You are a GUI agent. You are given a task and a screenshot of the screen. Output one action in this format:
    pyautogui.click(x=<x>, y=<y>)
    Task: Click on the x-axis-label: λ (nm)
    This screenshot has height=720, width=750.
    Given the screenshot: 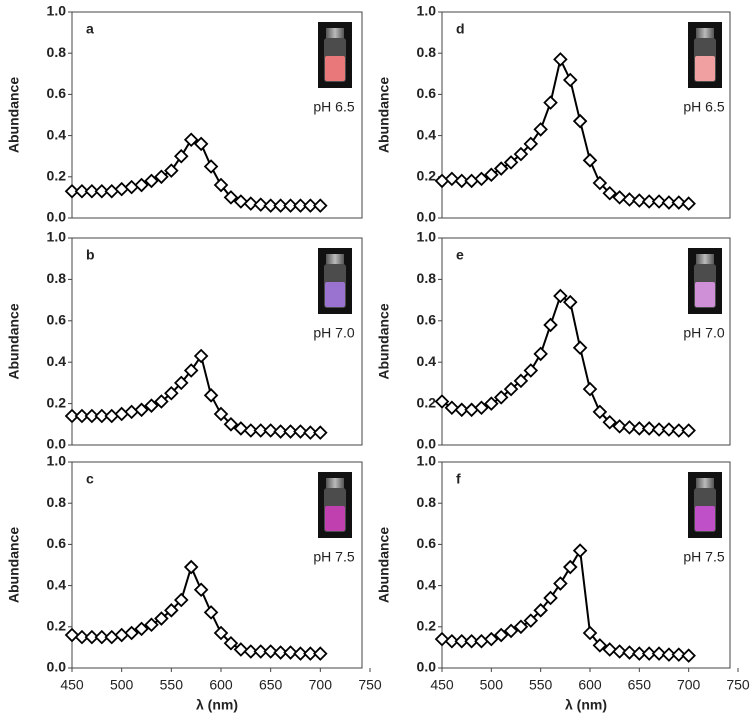 What is the action you would take?
    pyautogui.click(x=217, y=705)
    